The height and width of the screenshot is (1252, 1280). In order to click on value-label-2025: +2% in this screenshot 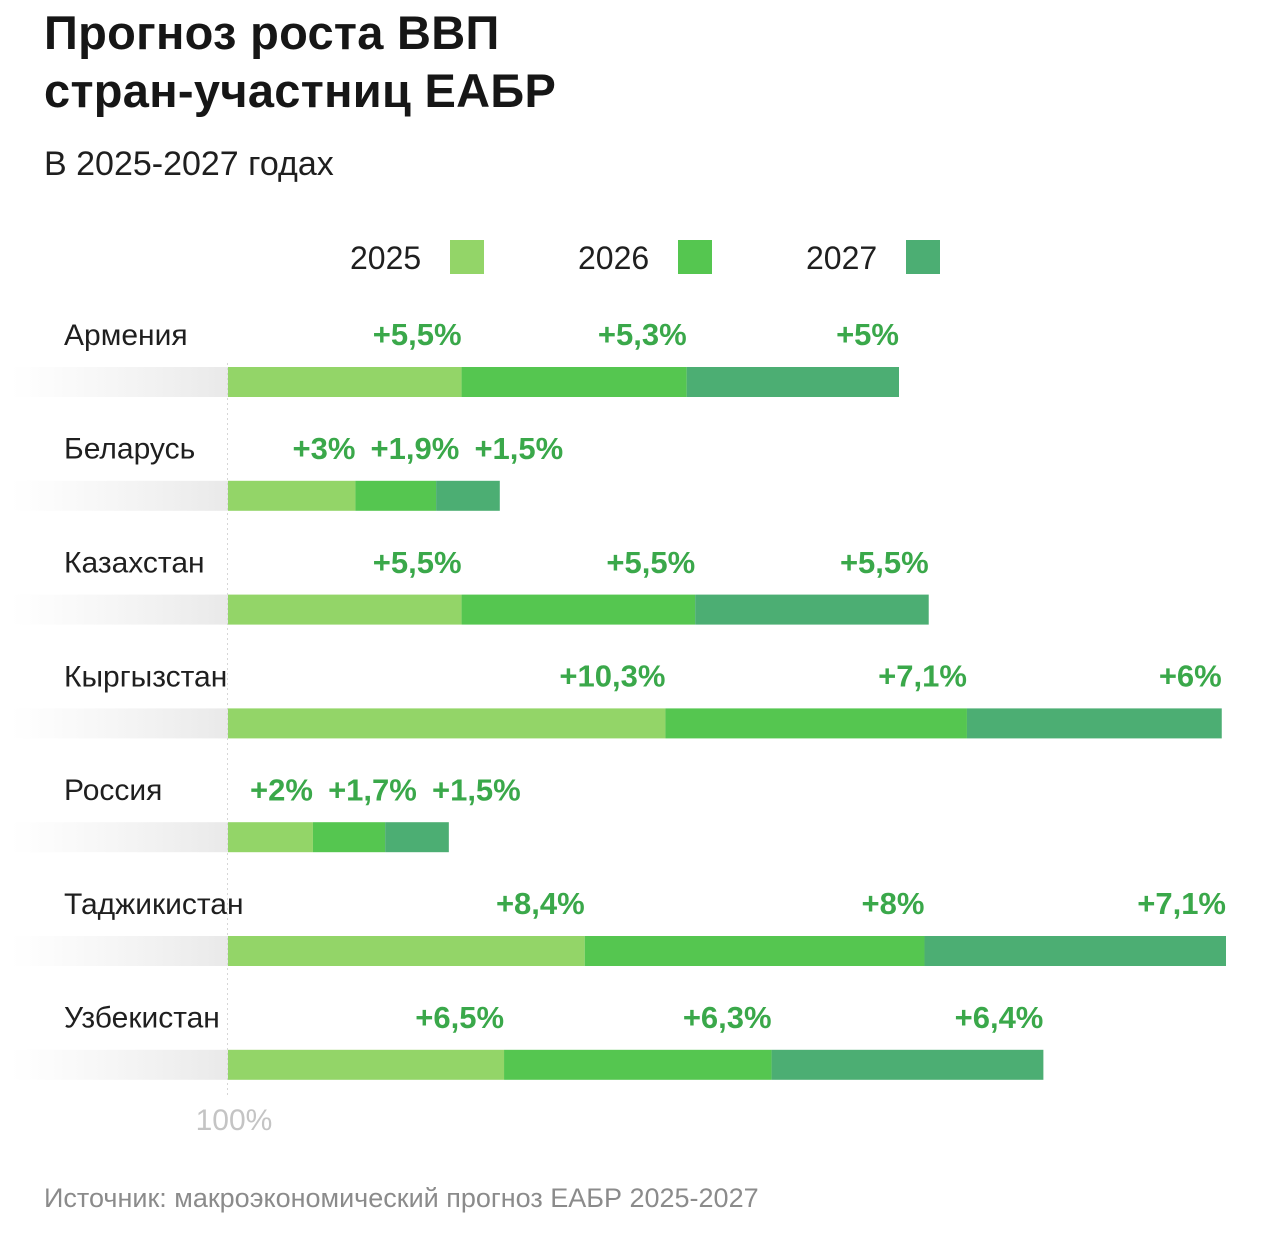, I will do `click(281, 789)`.